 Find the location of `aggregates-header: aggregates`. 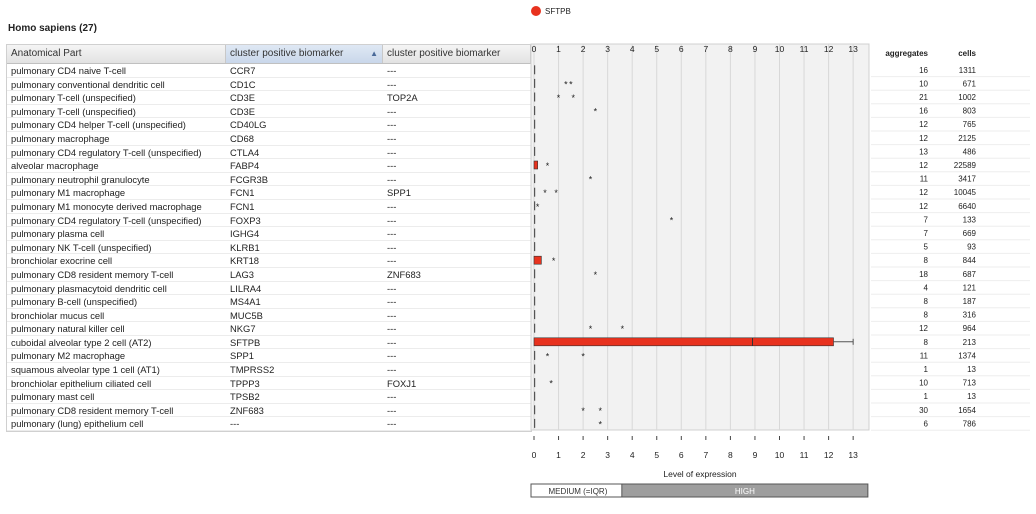

aggregates-header: aggregates is located at coordinates (906, 53).